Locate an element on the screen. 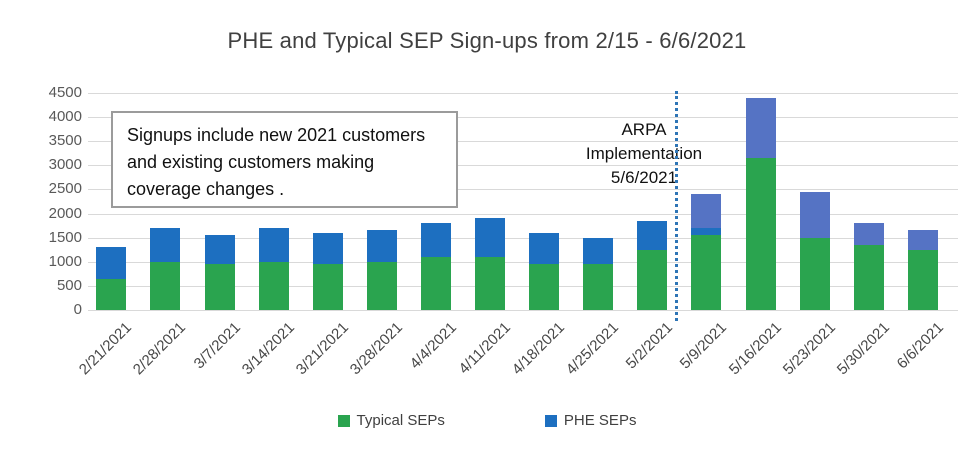 This screenshot has width=974, height=454. arpa-label-line-1: ARPA is located at coordinates (644, 129).